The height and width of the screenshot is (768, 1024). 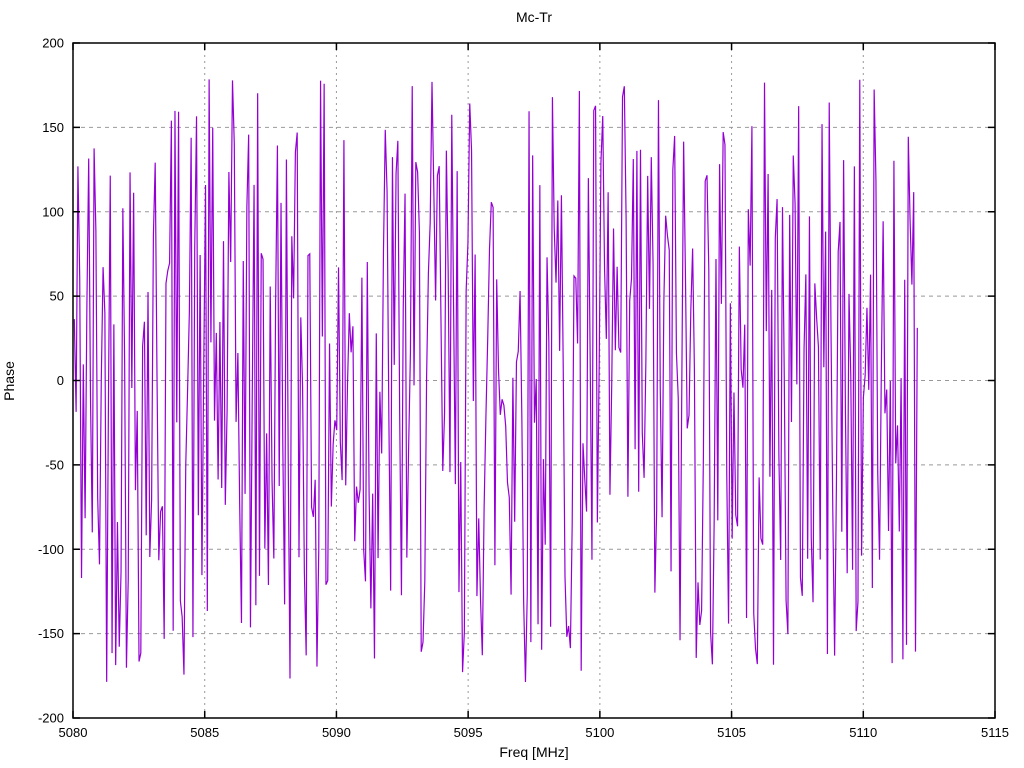 What do you see at coordinates (533, 752) in the screenshot?
I see `x-axis-label: Freq [MHz]` at bounding box center [533, 752].